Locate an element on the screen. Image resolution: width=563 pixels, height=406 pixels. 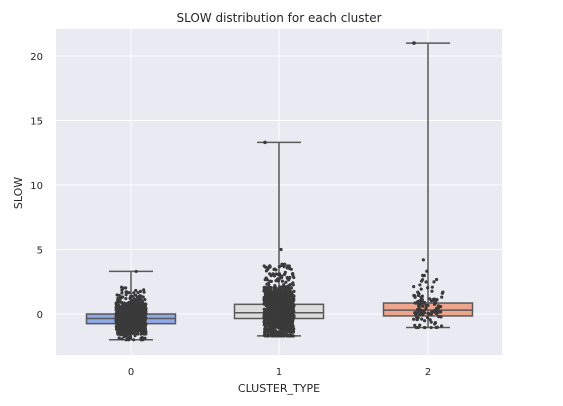
y-tick-label: 15 is located at coordinates (36, 122).